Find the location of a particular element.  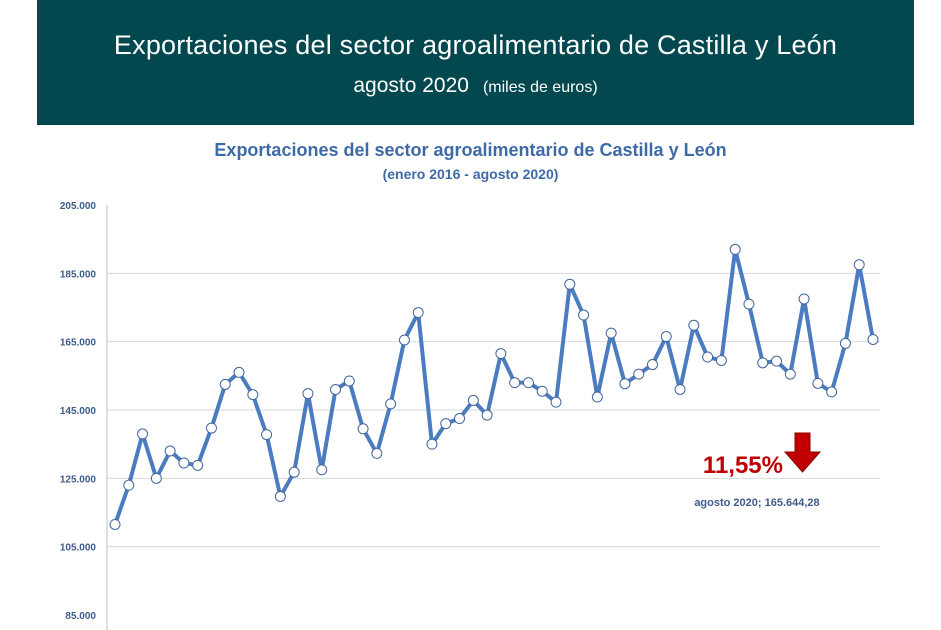

percent-change-label: 11,55% is located at coordinates (743, 465).